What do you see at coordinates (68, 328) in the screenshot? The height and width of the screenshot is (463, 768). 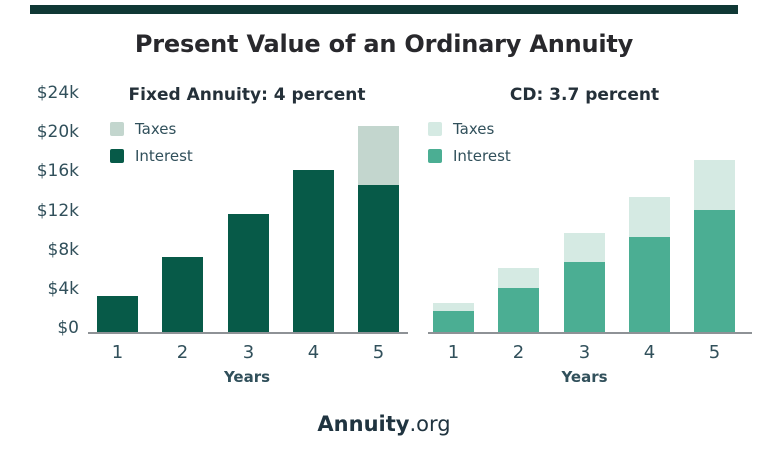 I see `y-tick: $0` at bounding box center [68, 328].